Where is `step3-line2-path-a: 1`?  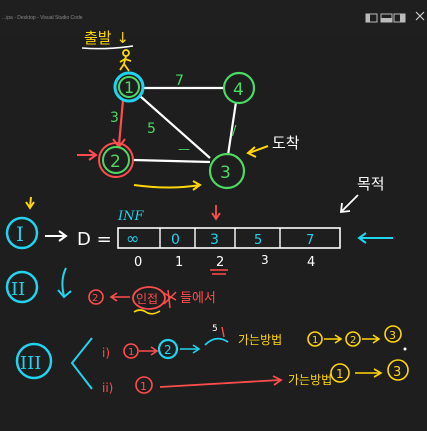 step3-line2-path-a: 1 is located at coordinates (340, 374).